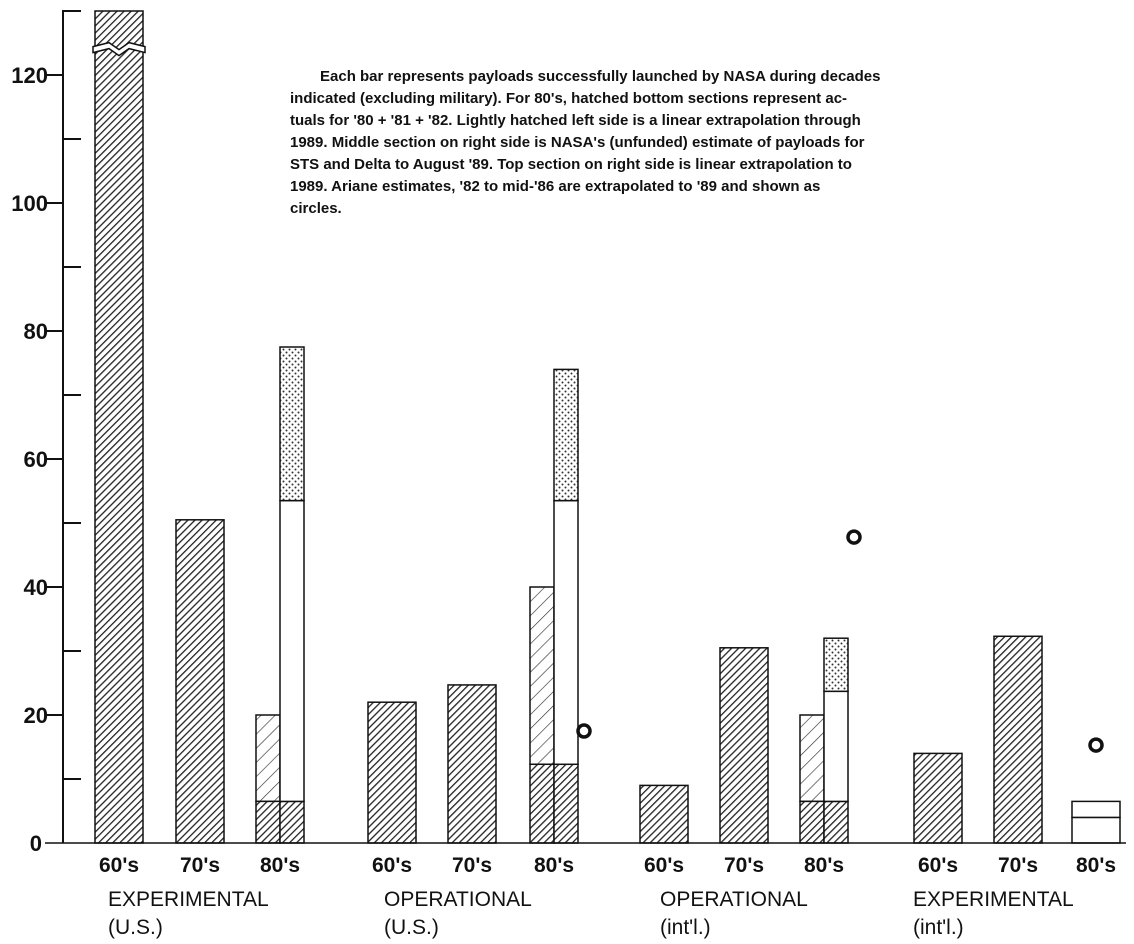 This screenshot has width=1134, height=944. What do you see at coordinates (1096, 830) in the screenshot?
I see `bar-actual` at bounding box center [1096, 830].